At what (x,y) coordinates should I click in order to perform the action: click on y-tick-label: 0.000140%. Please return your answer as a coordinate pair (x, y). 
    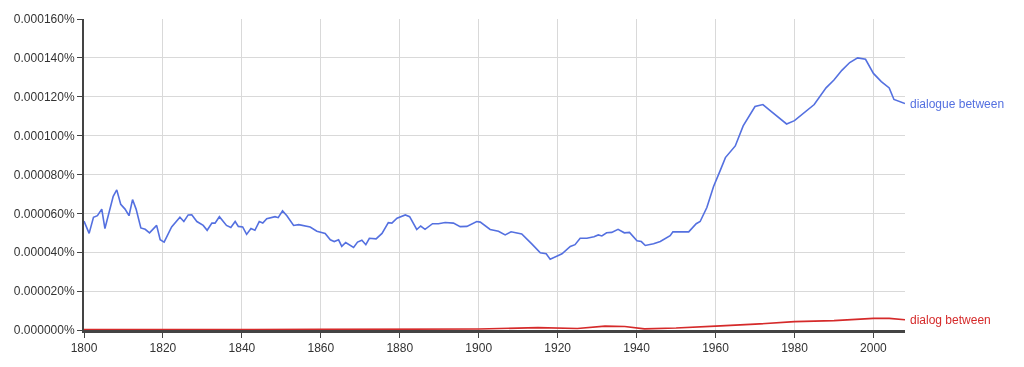
    Looking at the image, I should click on (44, 58).